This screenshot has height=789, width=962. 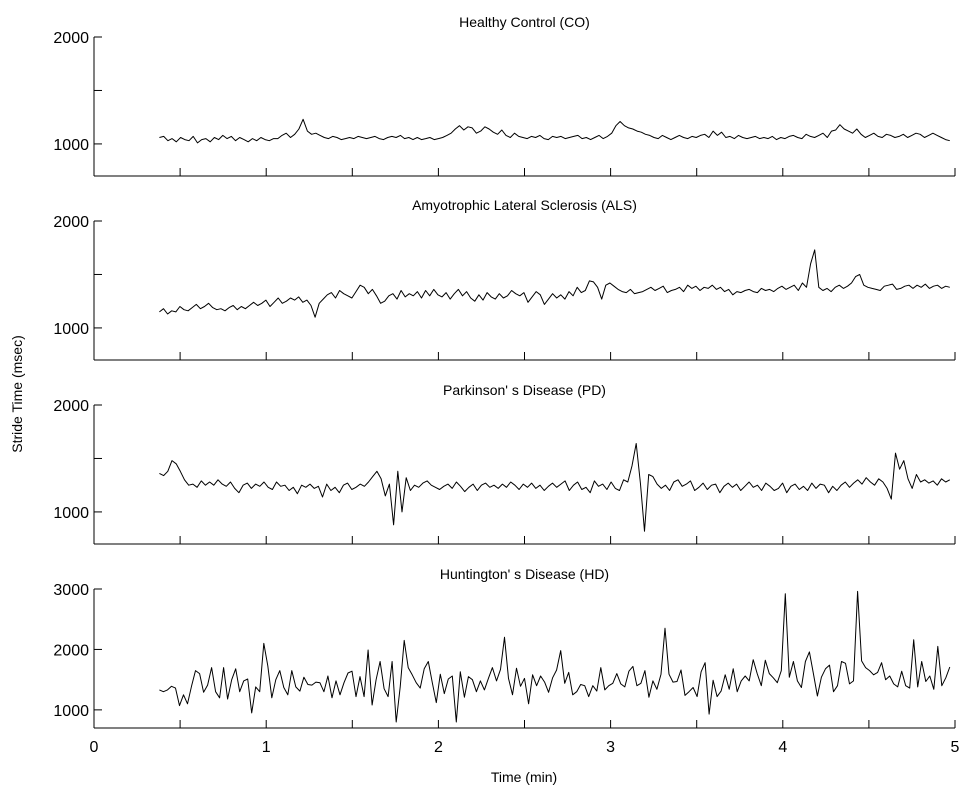 What do you see at coordinates (524, 574) in the screenshot?
I see `panel-title: Huntington' s Disease (HD)` at bounding box center [524, 574].